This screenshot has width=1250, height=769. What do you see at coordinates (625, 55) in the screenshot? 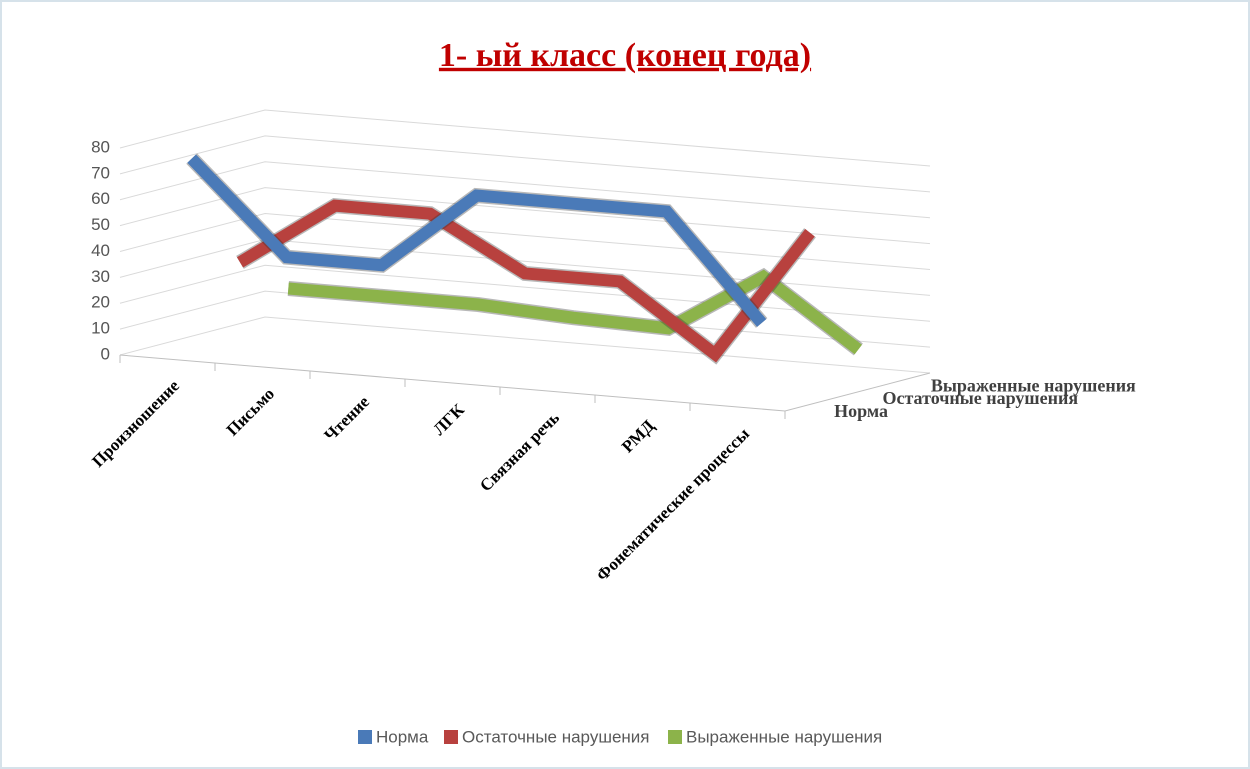
I see `chart-title: 1- ый класс (конец года)` at bounding box center [625, 55].